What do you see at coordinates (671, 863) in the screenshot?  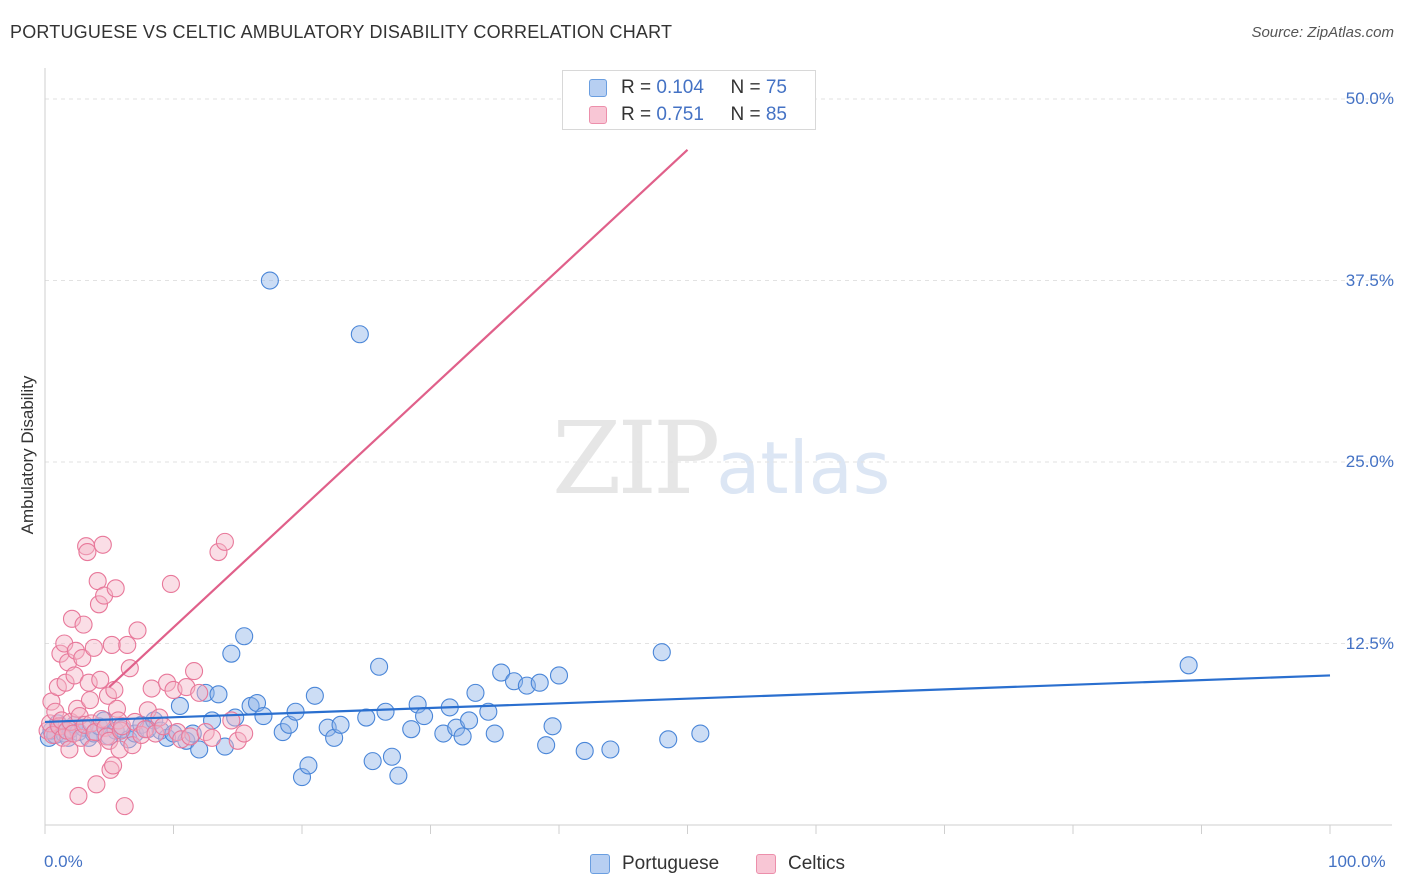 I see `bottom-label-portuguese: Portuguese` at bounding box center [671, 863].